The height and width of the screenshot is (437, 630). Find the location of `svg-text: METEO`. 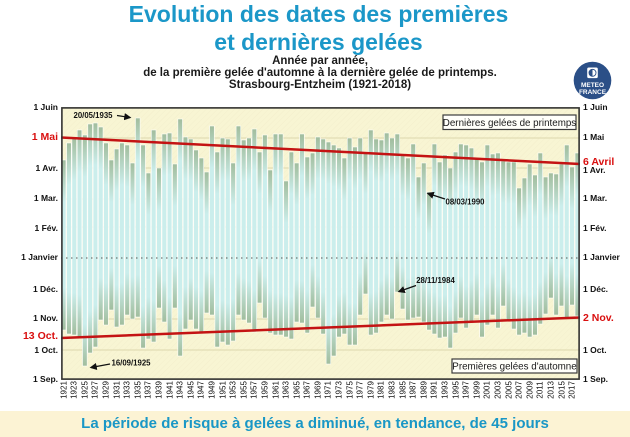

svg-text: METEO is located at coordinates (592, 85).